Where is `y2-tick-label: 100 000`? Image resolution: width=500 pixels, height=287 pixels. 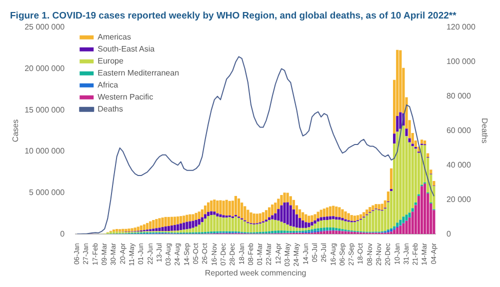 y2-tick-label: 100 000 is located at coordinates (461, 61).